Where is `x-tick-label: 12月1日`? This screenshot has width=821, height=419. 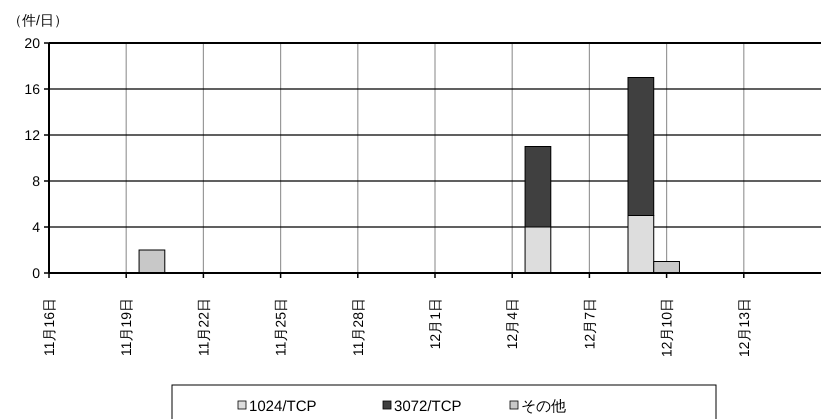
x-tick-label: 12月1日 is located at coordinates (435, 324).